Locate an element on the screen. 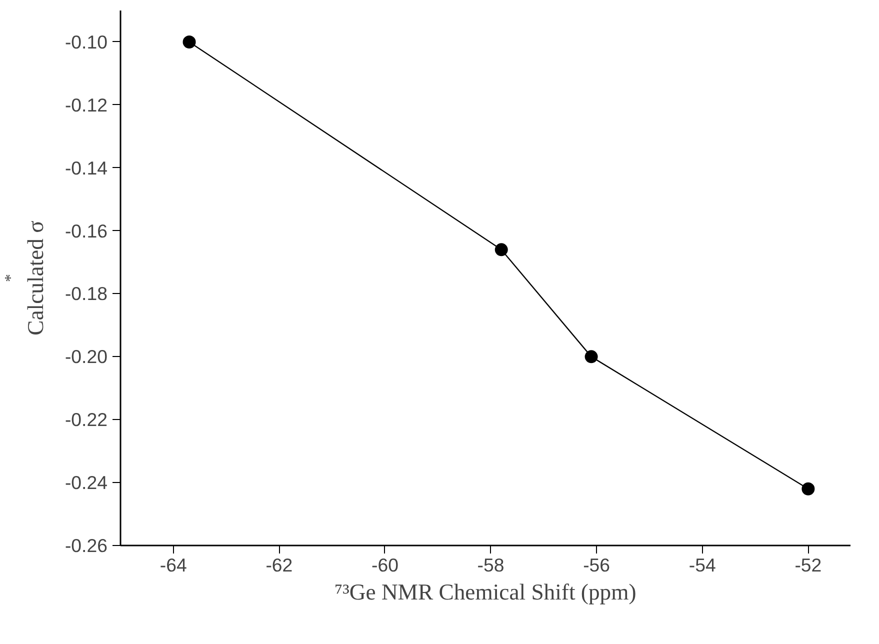  y-axis-title: Calculated σ* is located at coordinates (25, 278).